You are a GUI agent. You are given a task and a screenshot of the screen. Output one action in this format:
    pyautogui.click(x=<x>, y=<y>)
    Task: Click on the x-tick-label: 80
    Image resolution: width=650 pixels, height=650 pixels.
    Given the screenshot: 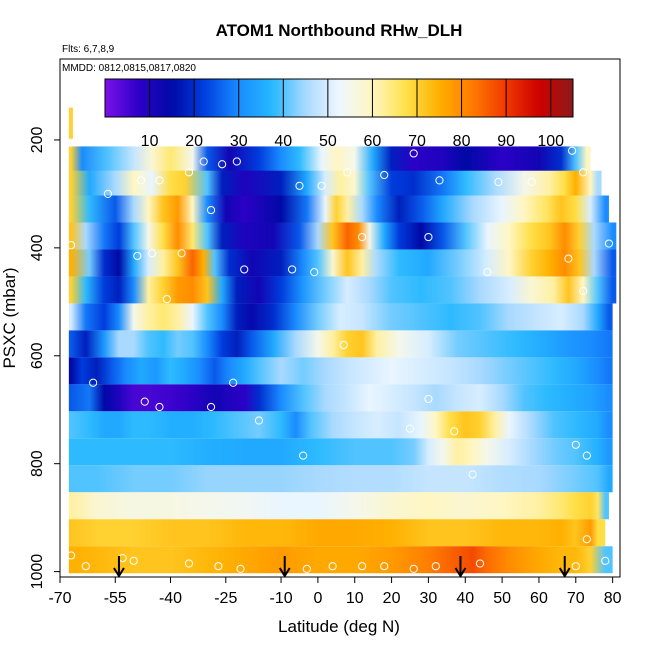 What is the action you would take?
    pyautogui.click(x=613, y=598)
    